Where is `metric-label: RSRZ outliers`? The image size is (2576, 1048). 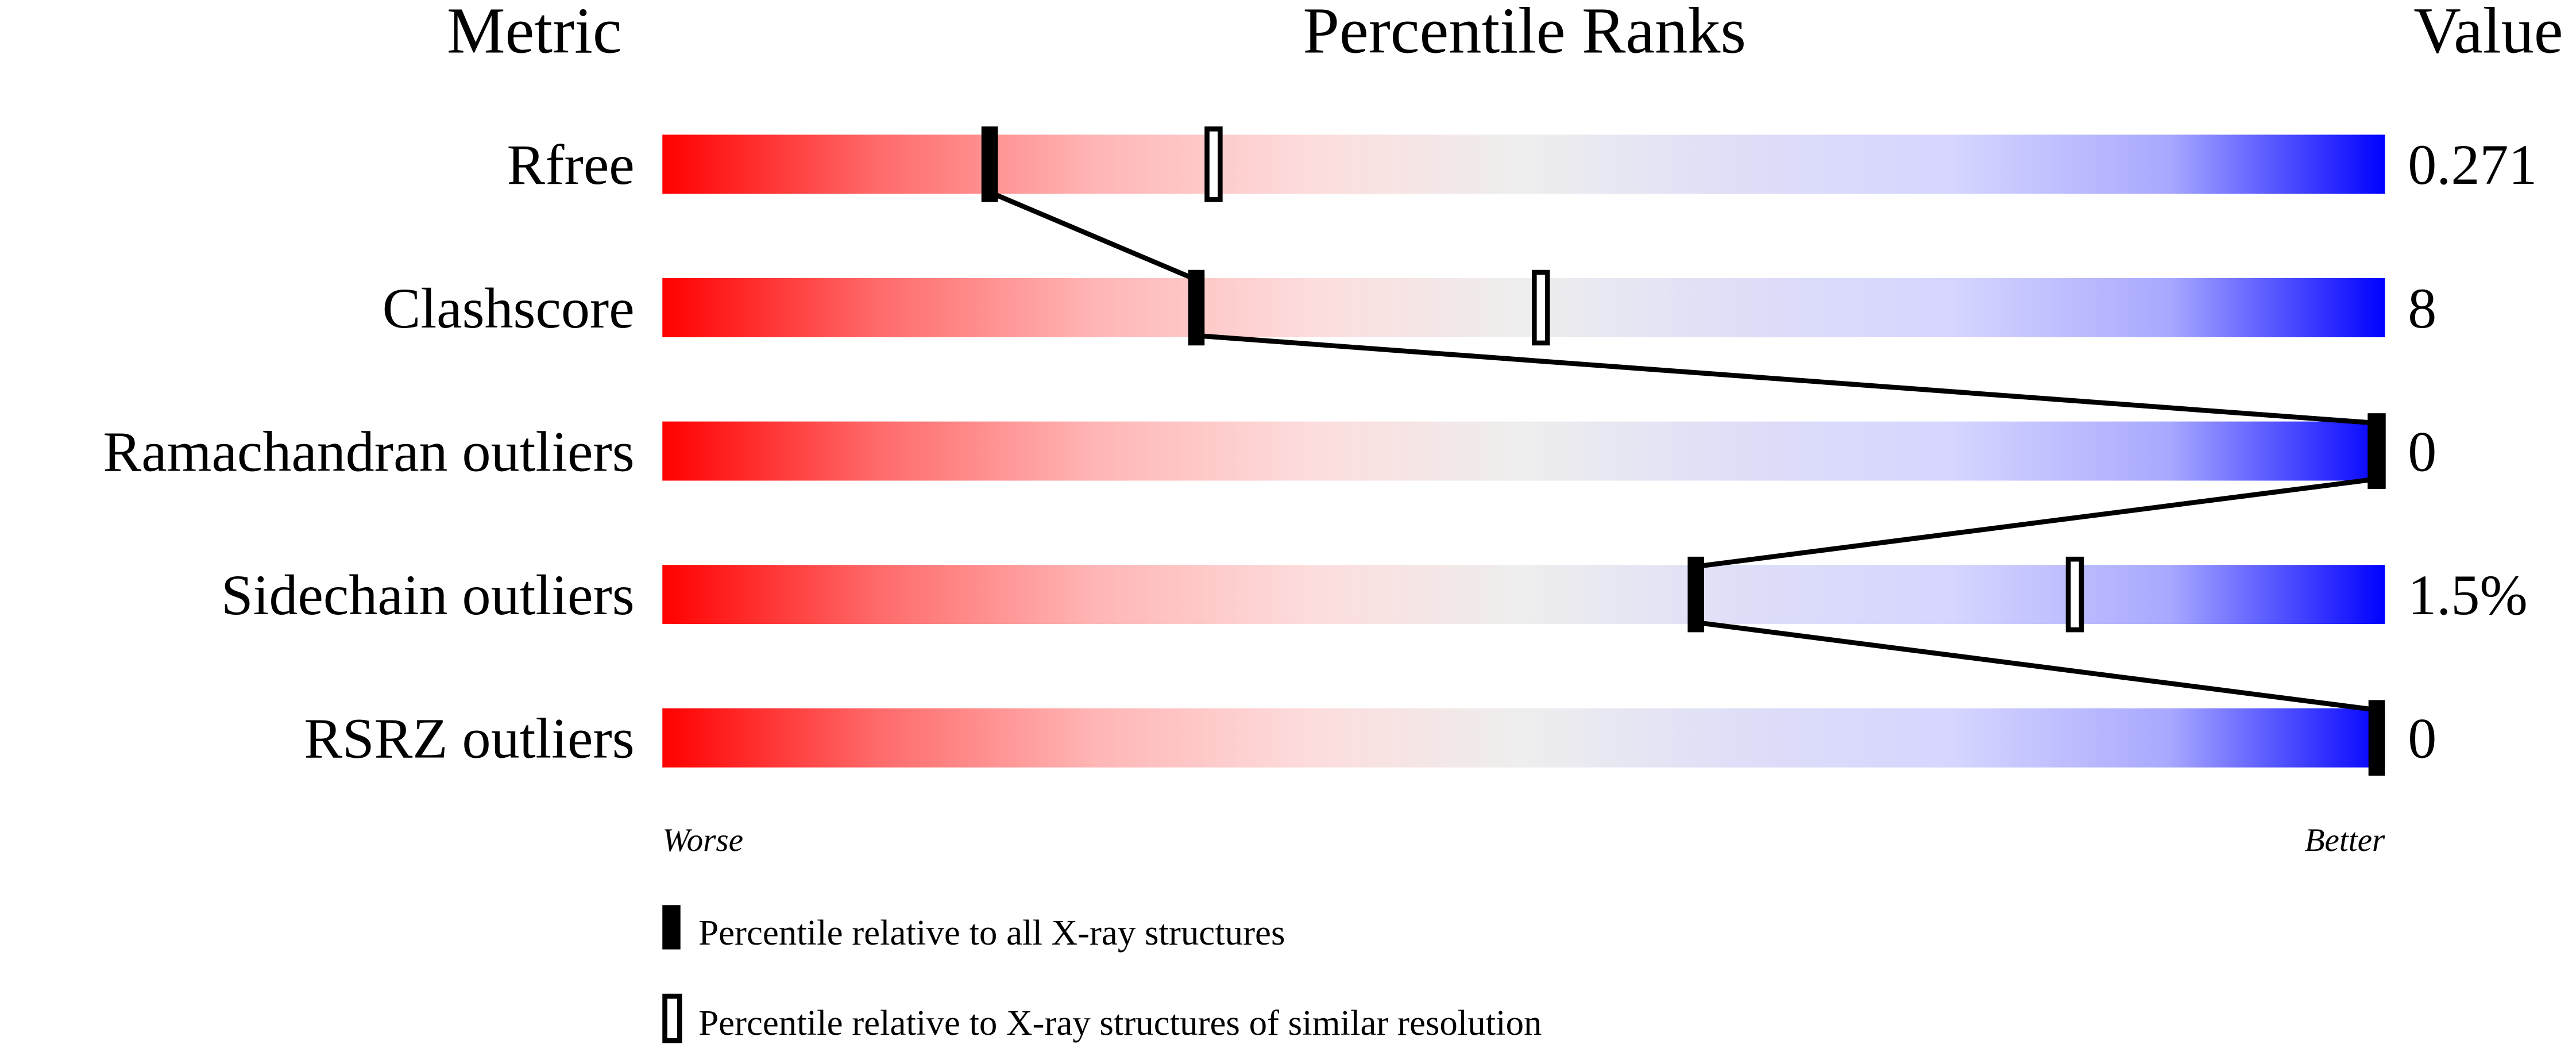
metric-label: RSRZ outliers is located at coordinates (469, 738).